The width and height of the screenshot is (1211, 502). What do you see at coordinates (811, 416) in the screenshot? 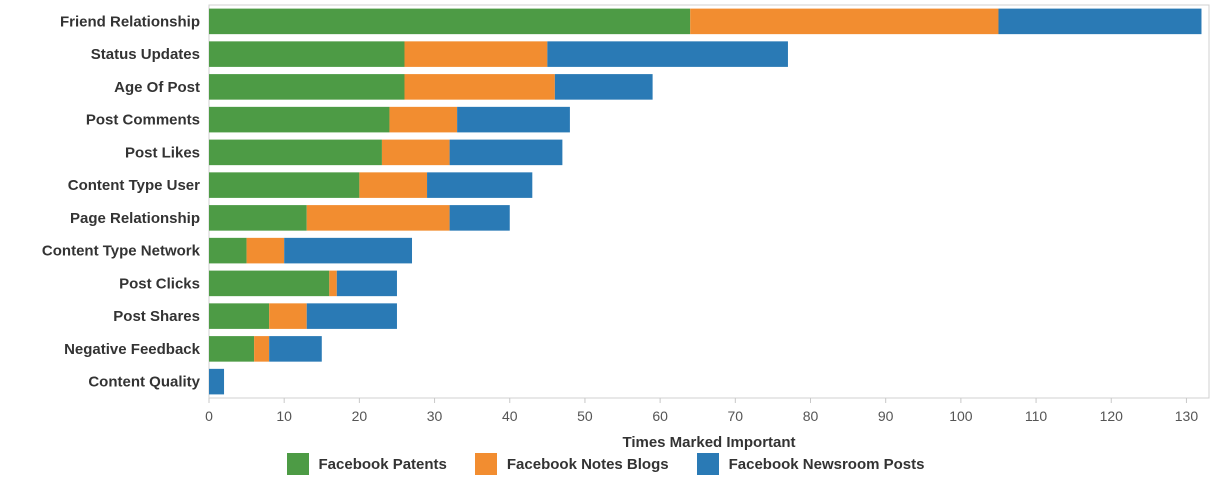
I see `x-tick-label: 80` at bounding box center [811, 416].